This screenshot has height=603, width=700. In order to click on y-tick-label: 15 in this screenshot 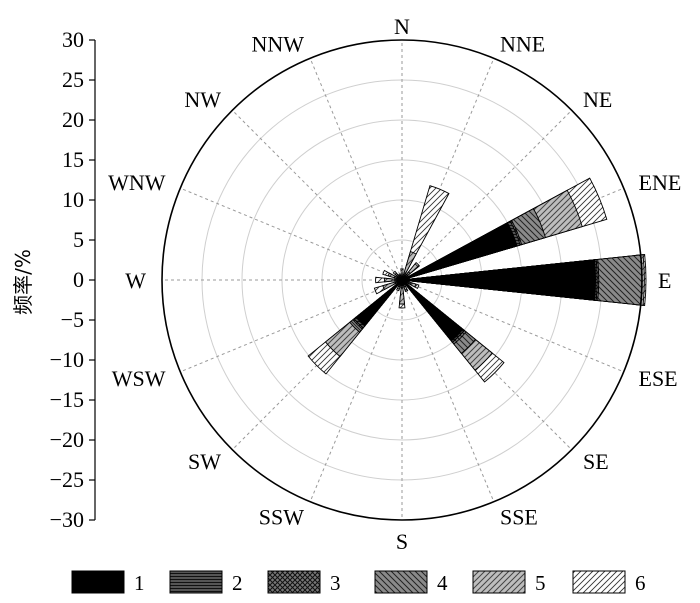, I will do `click(73, 159)`.